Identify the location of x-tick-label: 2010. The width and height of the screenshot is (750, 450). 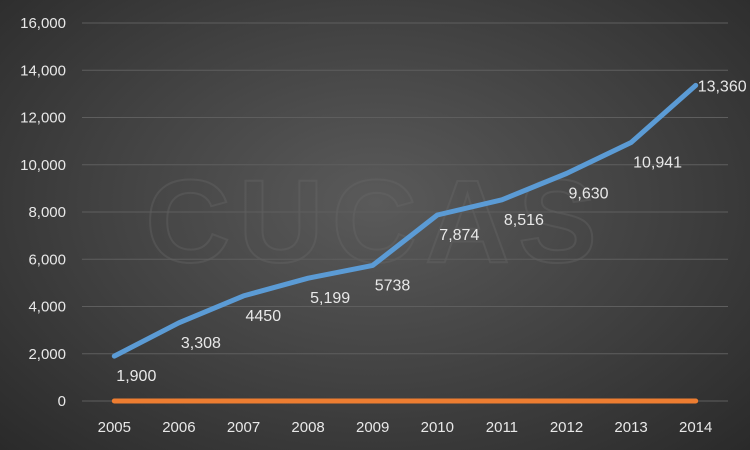
(437, 427).